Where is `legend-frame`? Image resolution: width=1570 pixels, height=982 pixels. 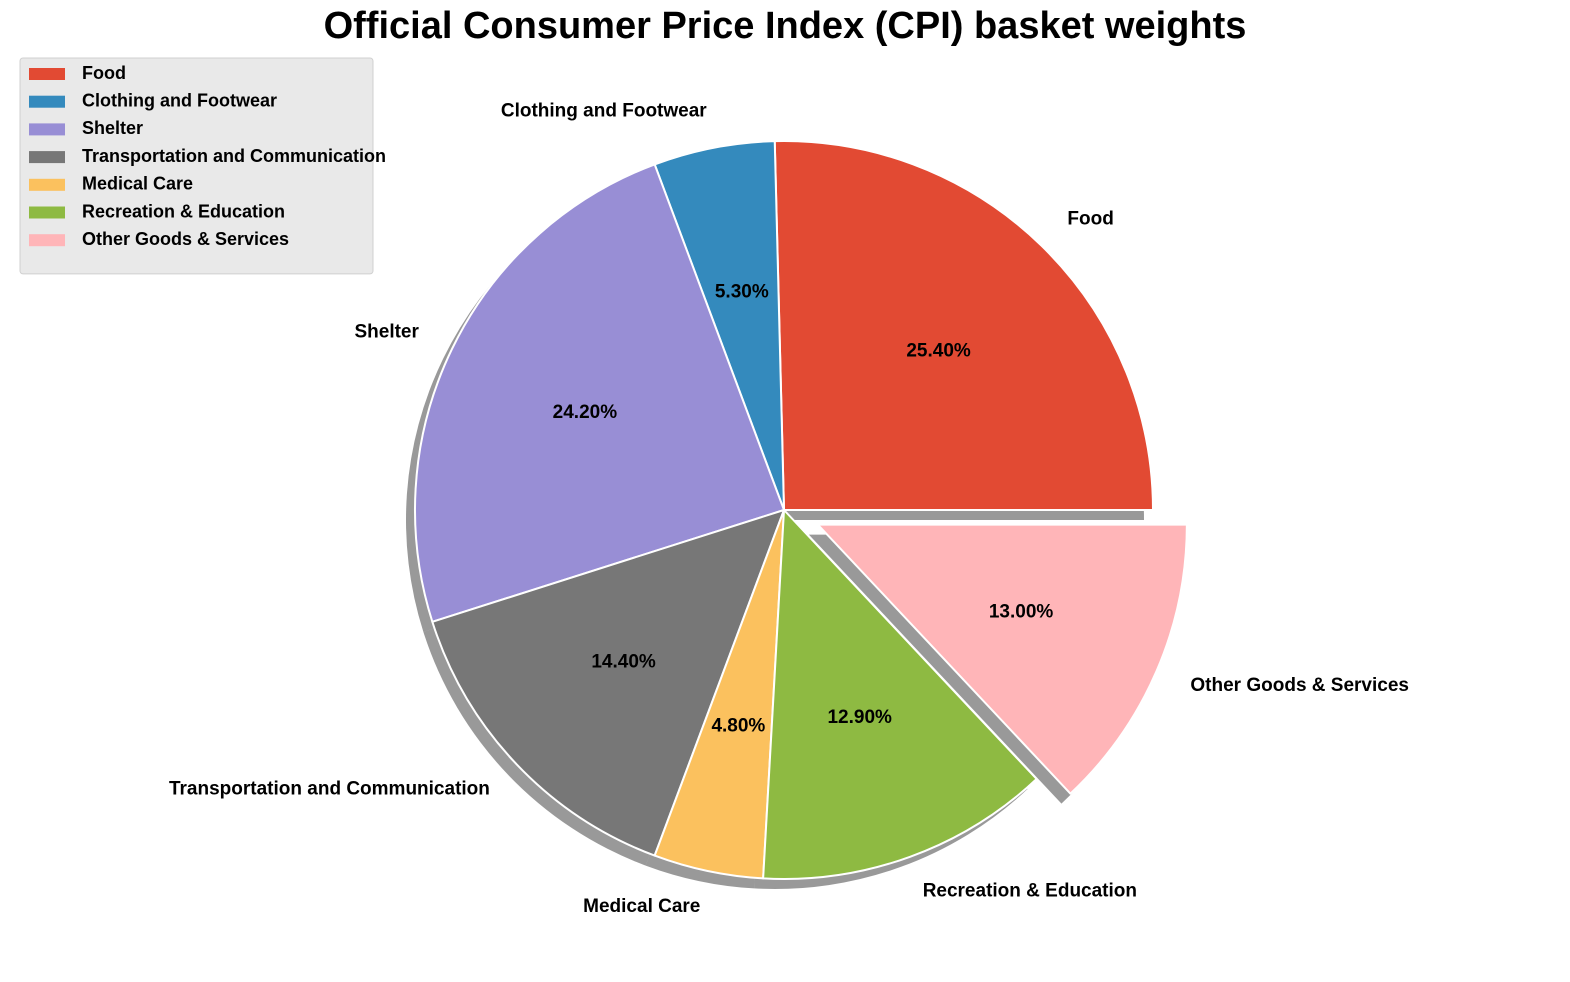
legend-frame is located at coordinates (196, 166).